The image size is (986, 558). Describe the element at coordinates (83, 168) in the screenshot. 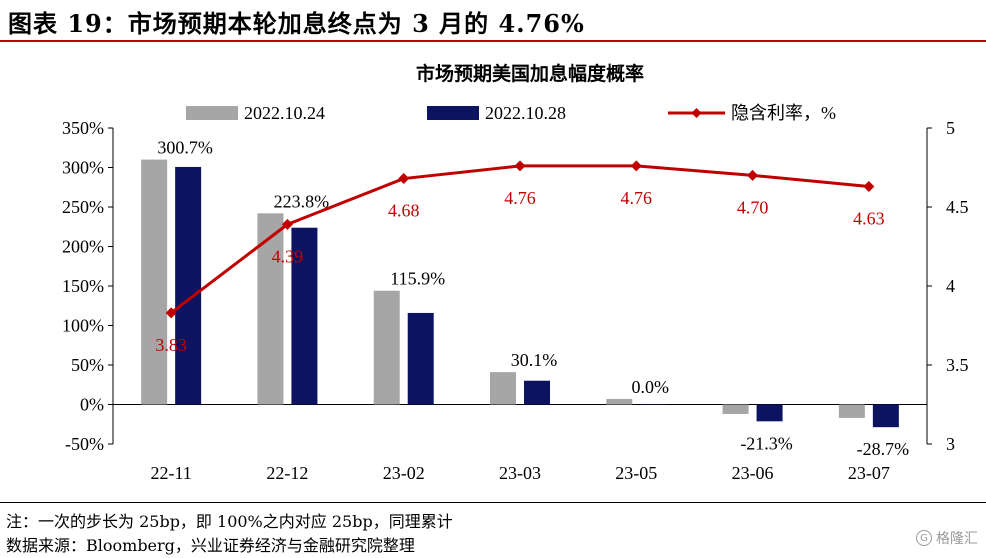

I see `left-tick-label: 300%` at that location.